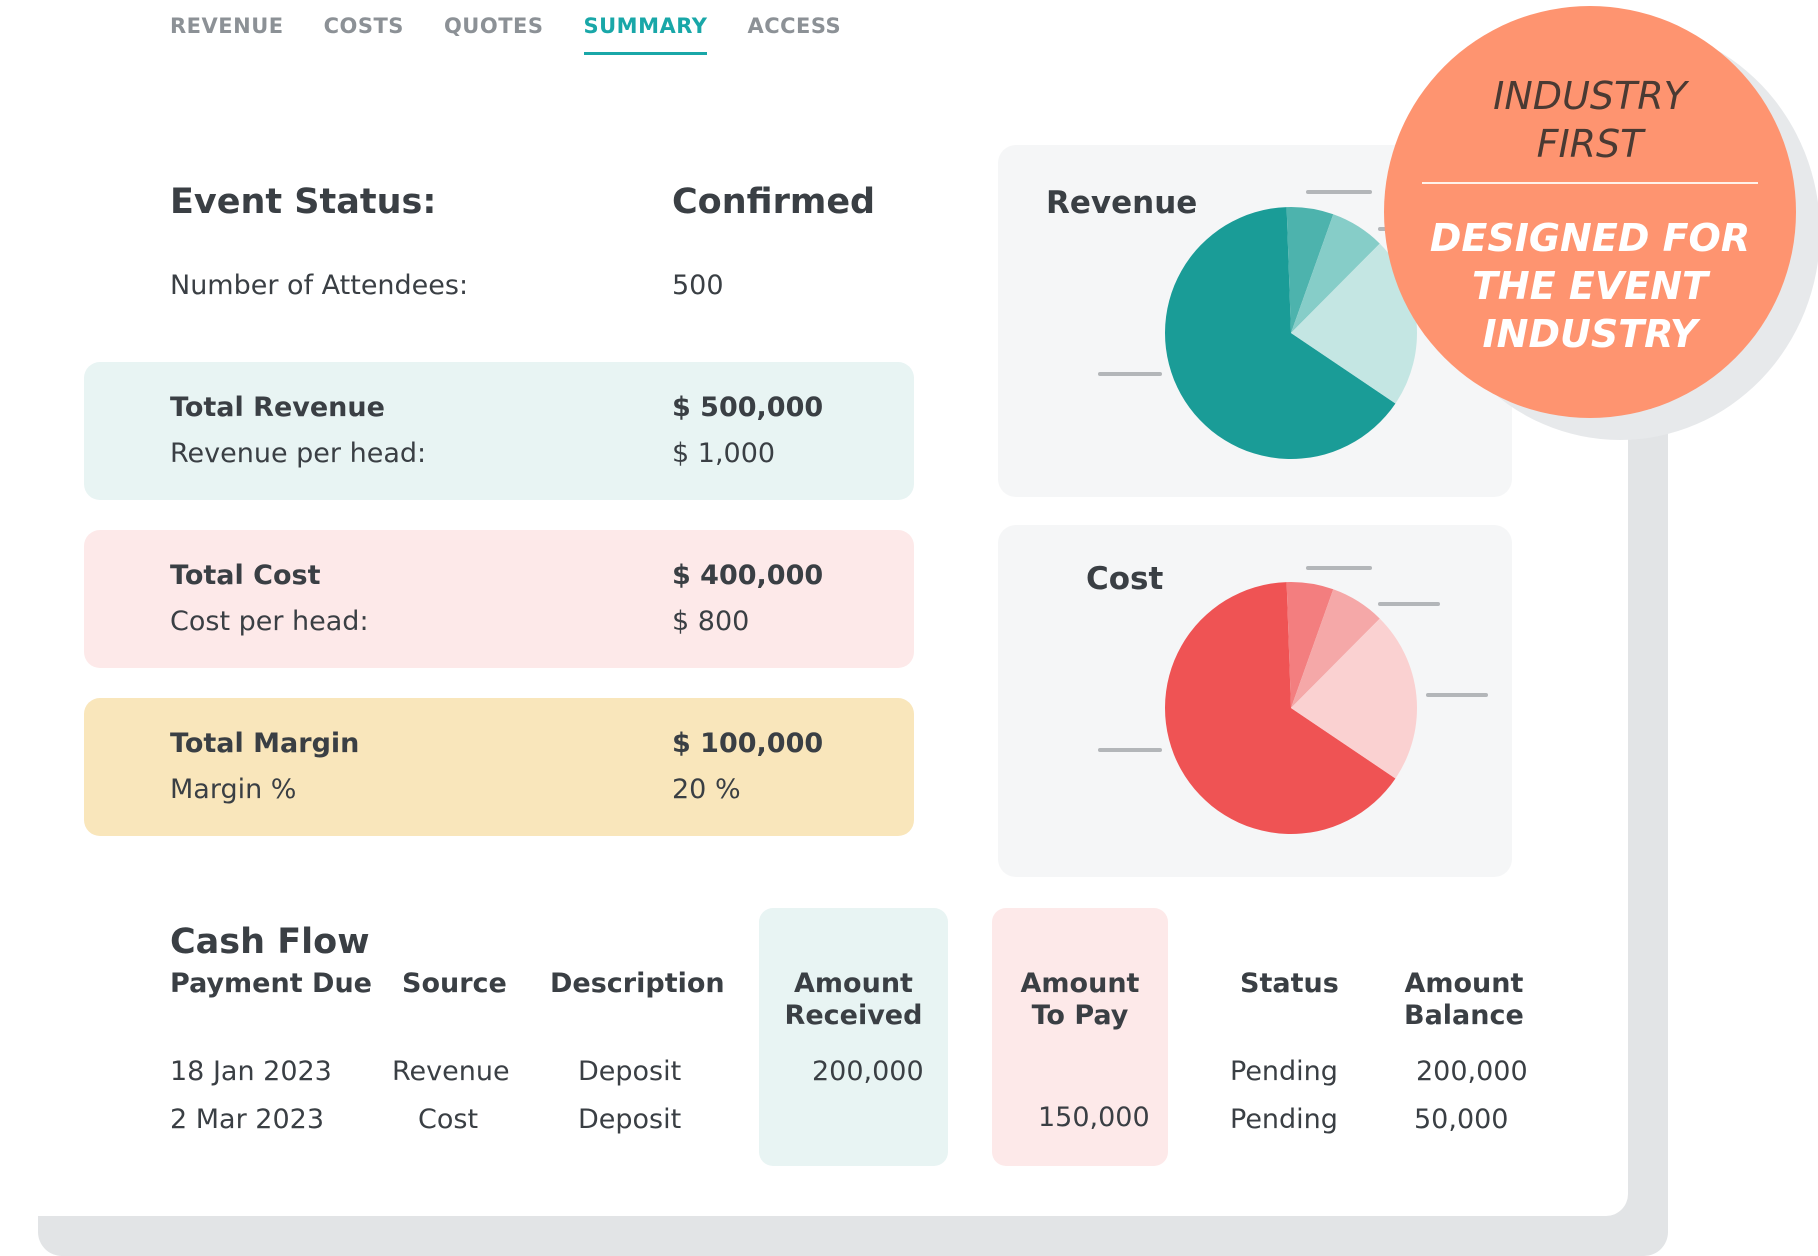 This screenshot has height=1256, width=1818. What do you see at coordinates (748, 575) in the screenshot?
I see `total-cost-value: $ 400,000` at bounding box center [748, 575].